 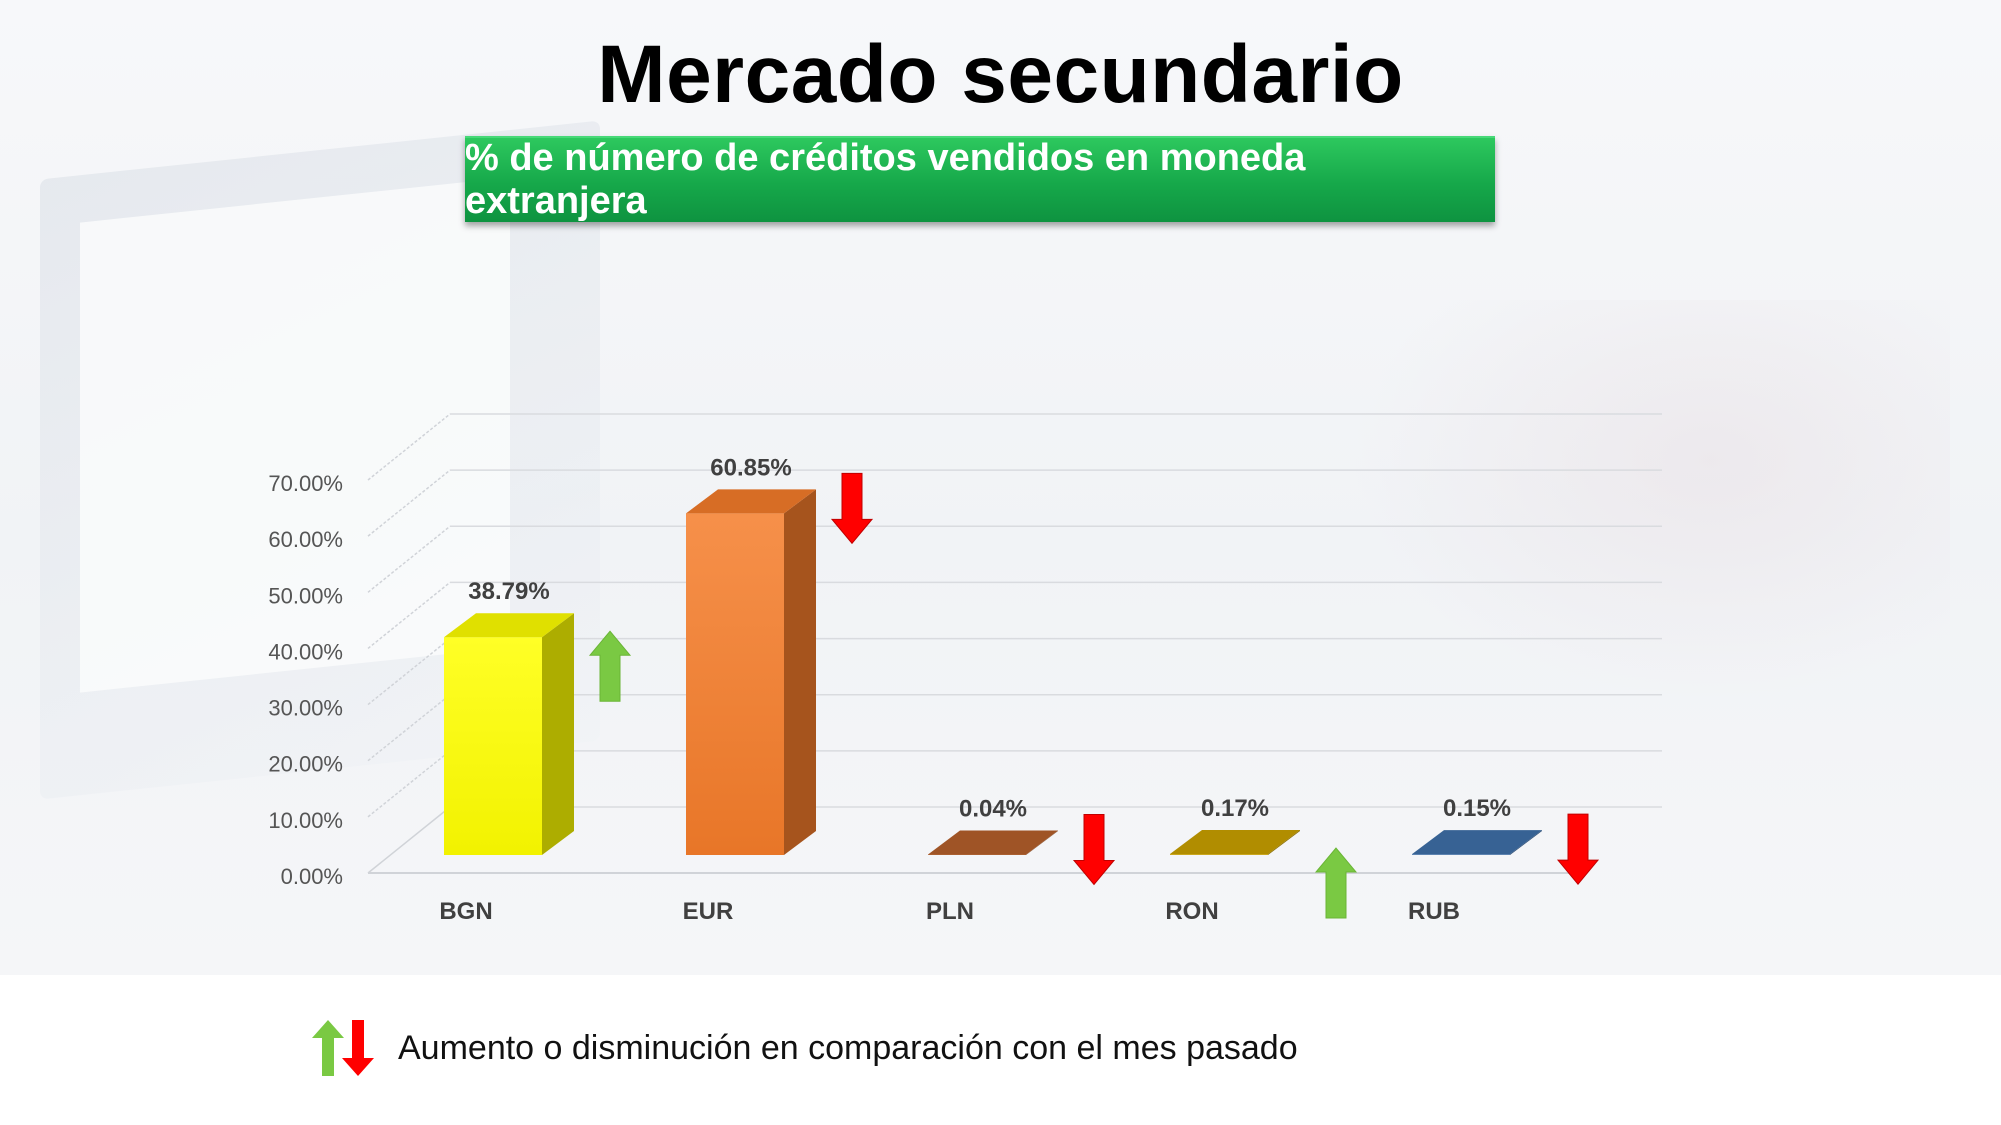 I want to click on bar-top-ron, so click(x=1235, y=842).